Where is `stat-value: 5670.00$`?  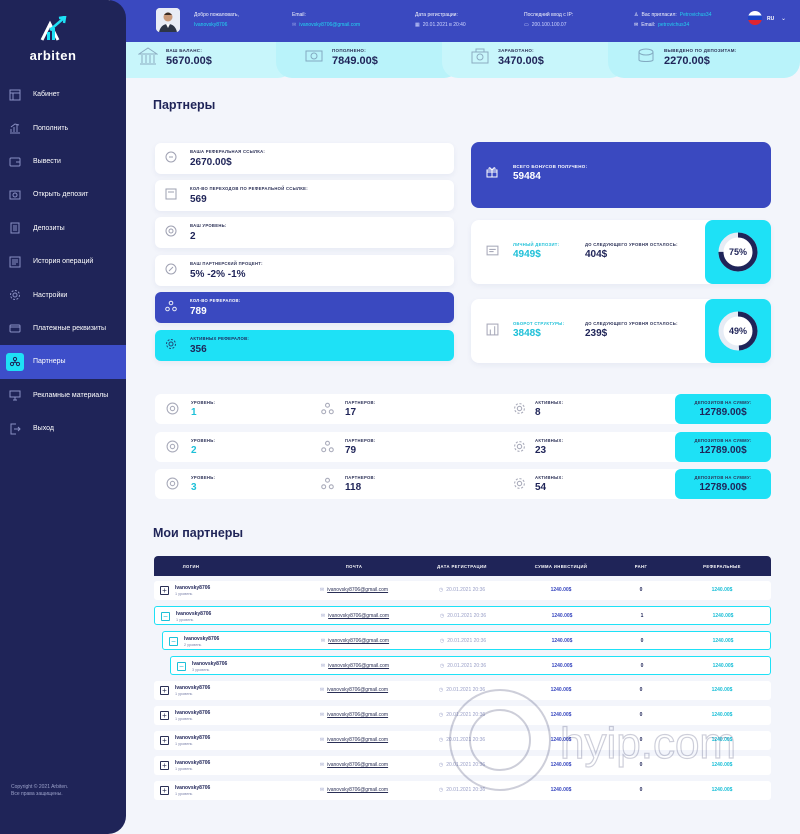 stat-value: 5670.00$ is located at coordinates (189, 61).